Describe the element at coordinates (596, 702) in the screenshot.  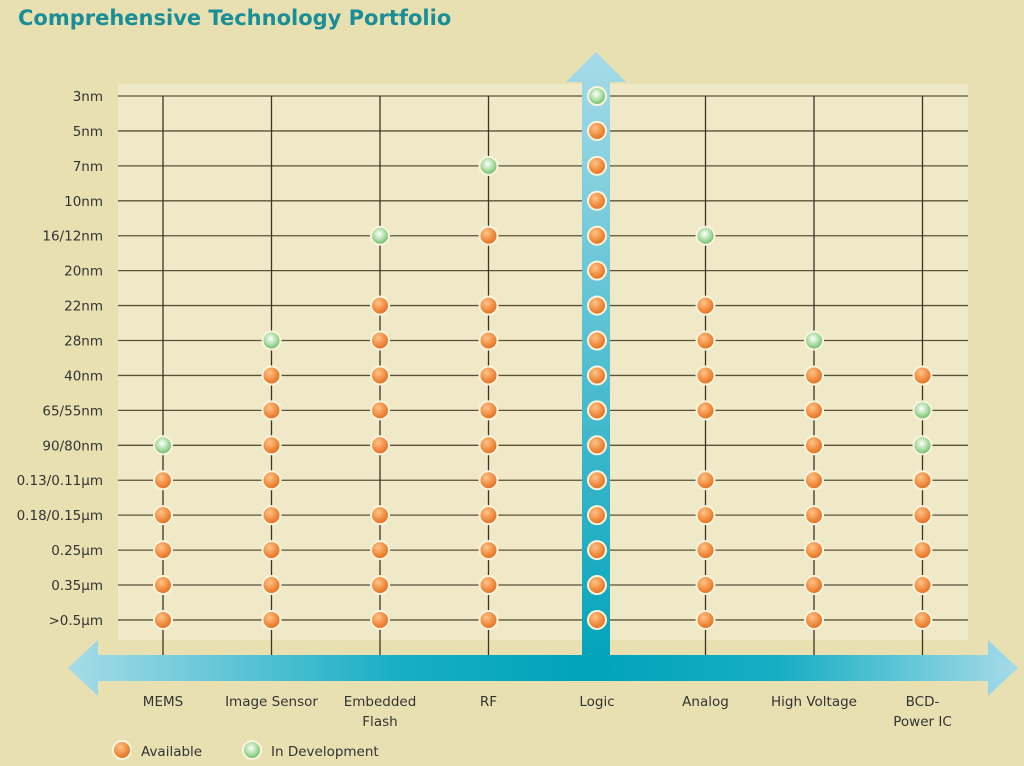
I see `column-label: Logic` at that location.